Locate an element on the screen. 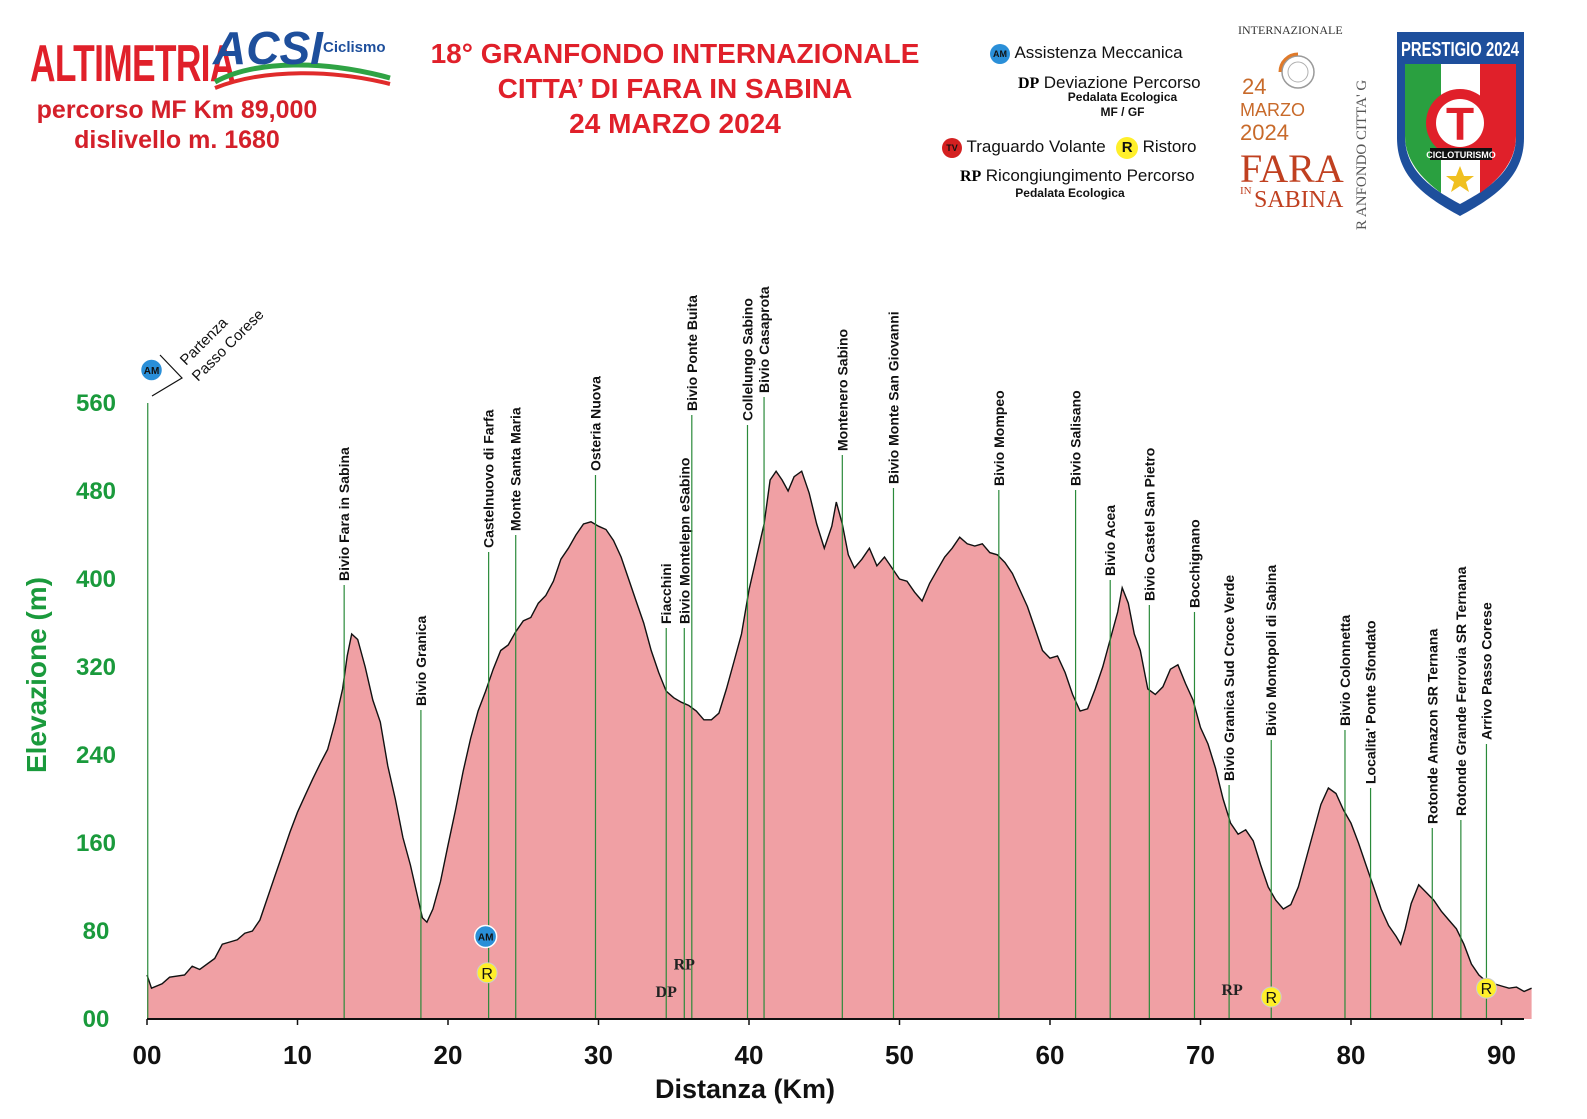  waypoint-label: Castelnuovo di Farfa is located at coordinates (489, 478).